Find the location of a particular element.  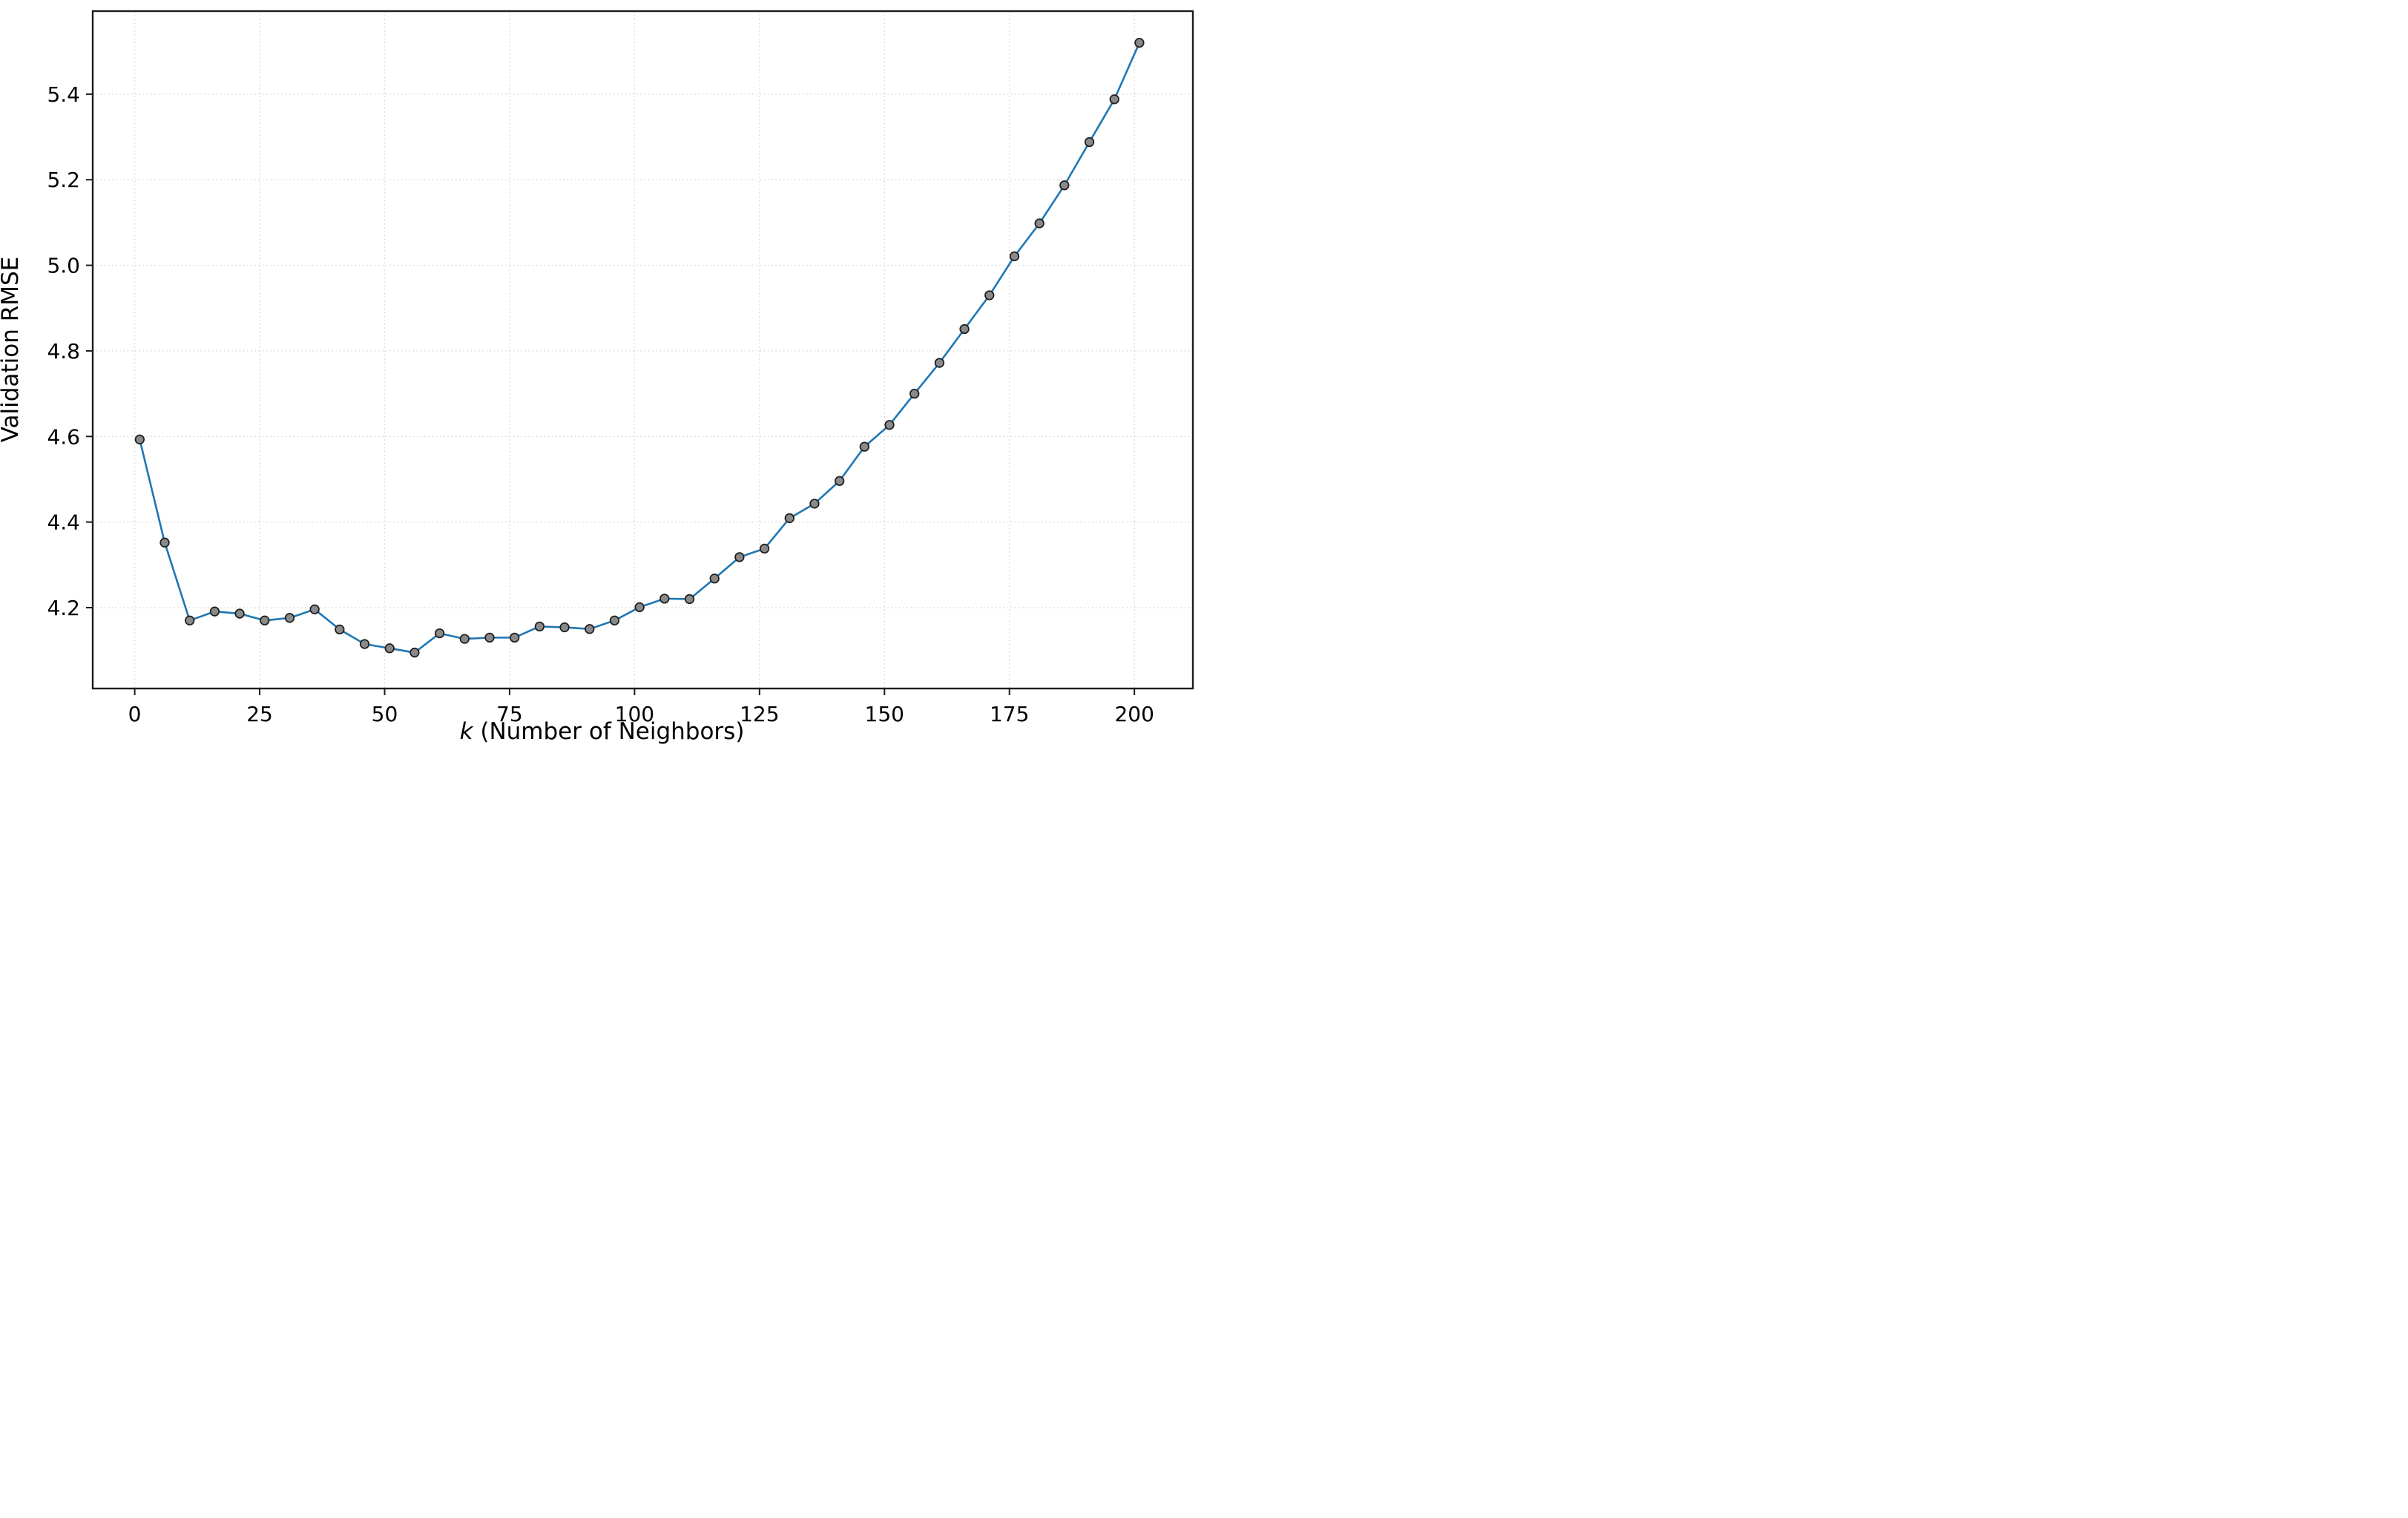

x-tick-label: 100 is located at coordinates (634, 714).